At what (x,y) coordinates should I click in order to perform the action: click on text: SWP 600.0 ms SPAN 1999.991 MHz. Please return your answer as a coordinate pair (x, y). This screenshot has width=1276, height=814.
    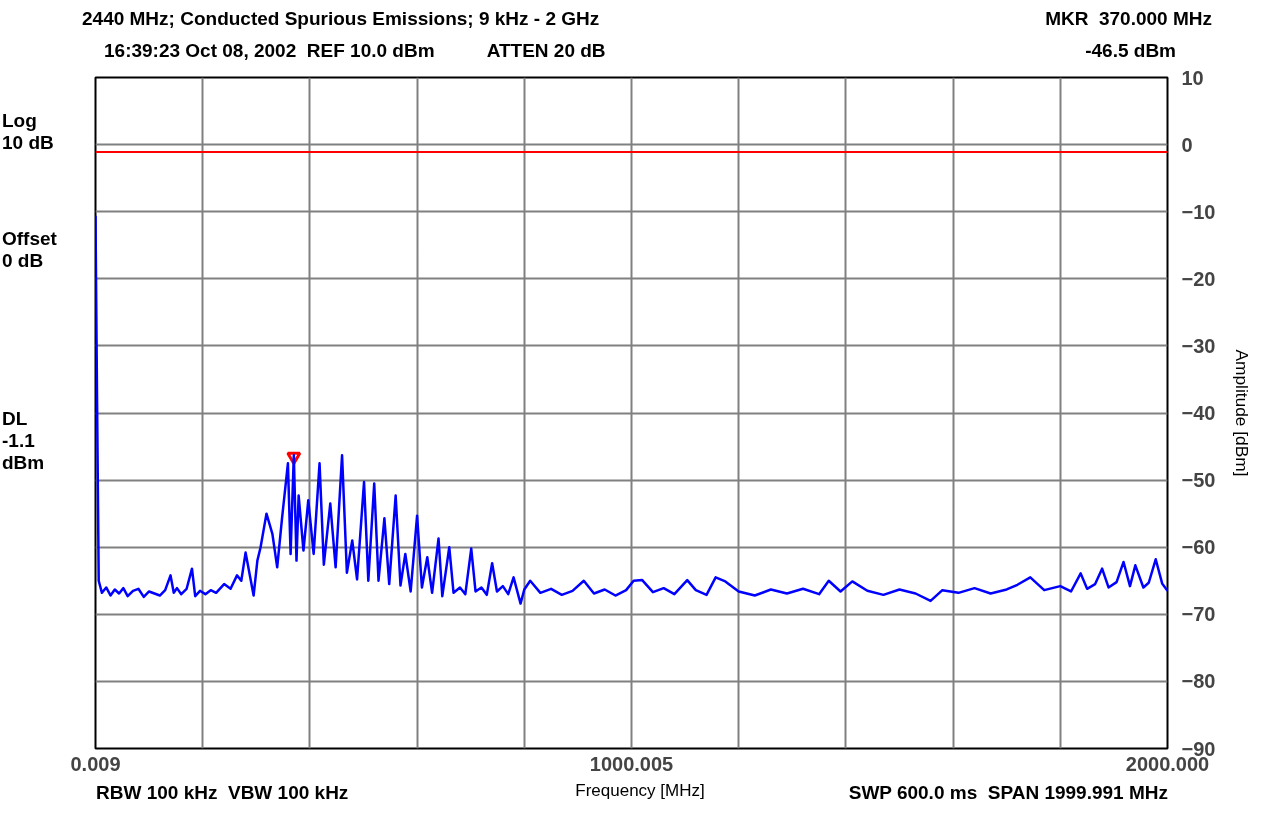
    Looking at the image, I should click on (1008, 793).